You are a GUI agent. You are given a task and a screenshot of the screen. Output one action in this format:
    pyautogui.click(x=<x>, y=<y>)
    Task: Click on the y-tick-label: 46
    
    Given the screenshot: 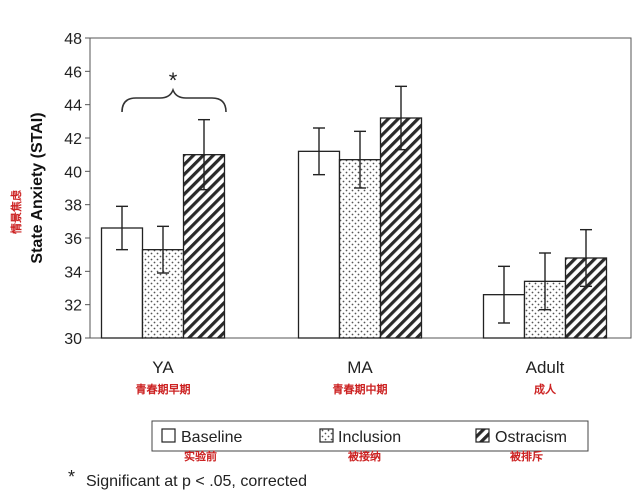 What is the action you would take?
    pyautogui.click(x=73, y=72)
    